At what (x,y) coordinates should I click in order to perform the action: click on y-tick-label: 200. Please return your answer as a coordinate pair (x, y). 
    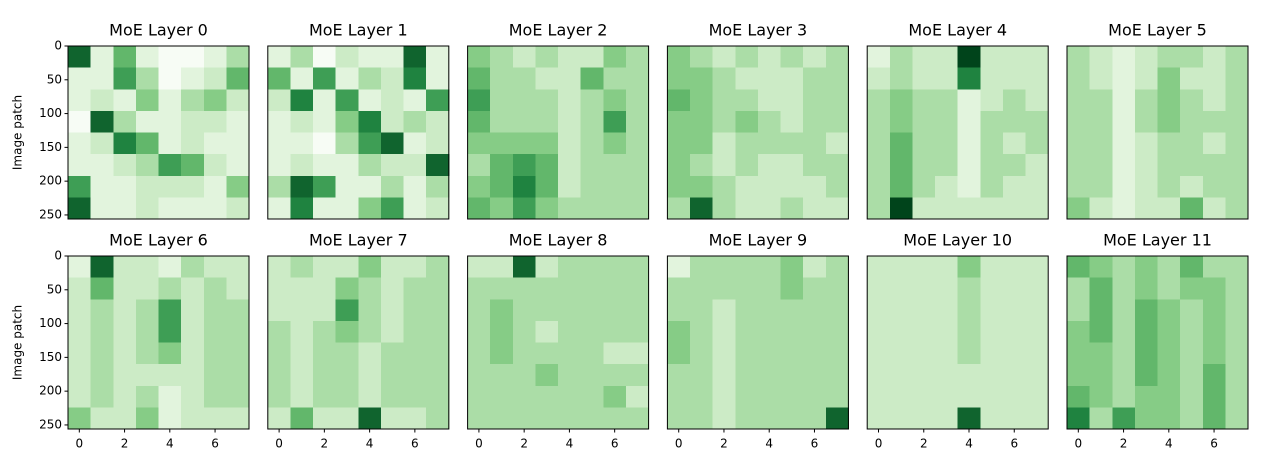
    Looking at the image, I should click on (50, 181).